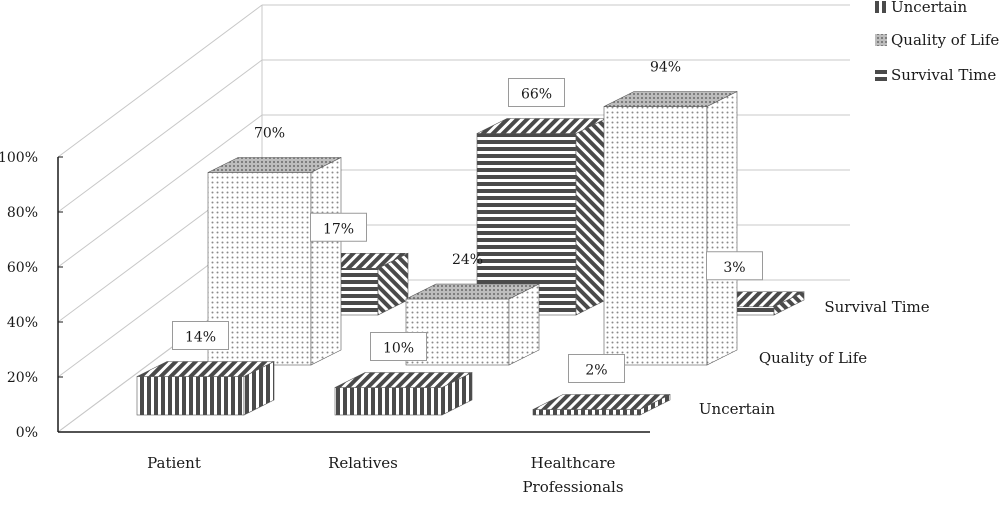 The width and height of the screenshot is (1000, 510). Describe the element at coordinates (174, 463) in the screenshot. I see `x-tick-label-patient: Patient` at that location.